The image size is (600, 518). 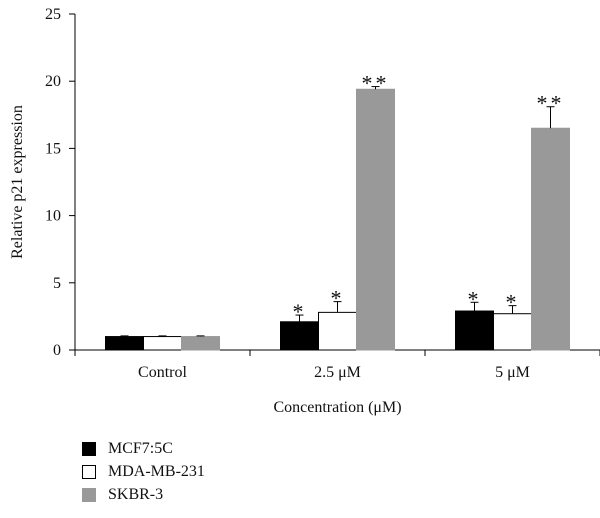 I want to click on x-tick-label: 5 μM, so click(x=512, y=372).